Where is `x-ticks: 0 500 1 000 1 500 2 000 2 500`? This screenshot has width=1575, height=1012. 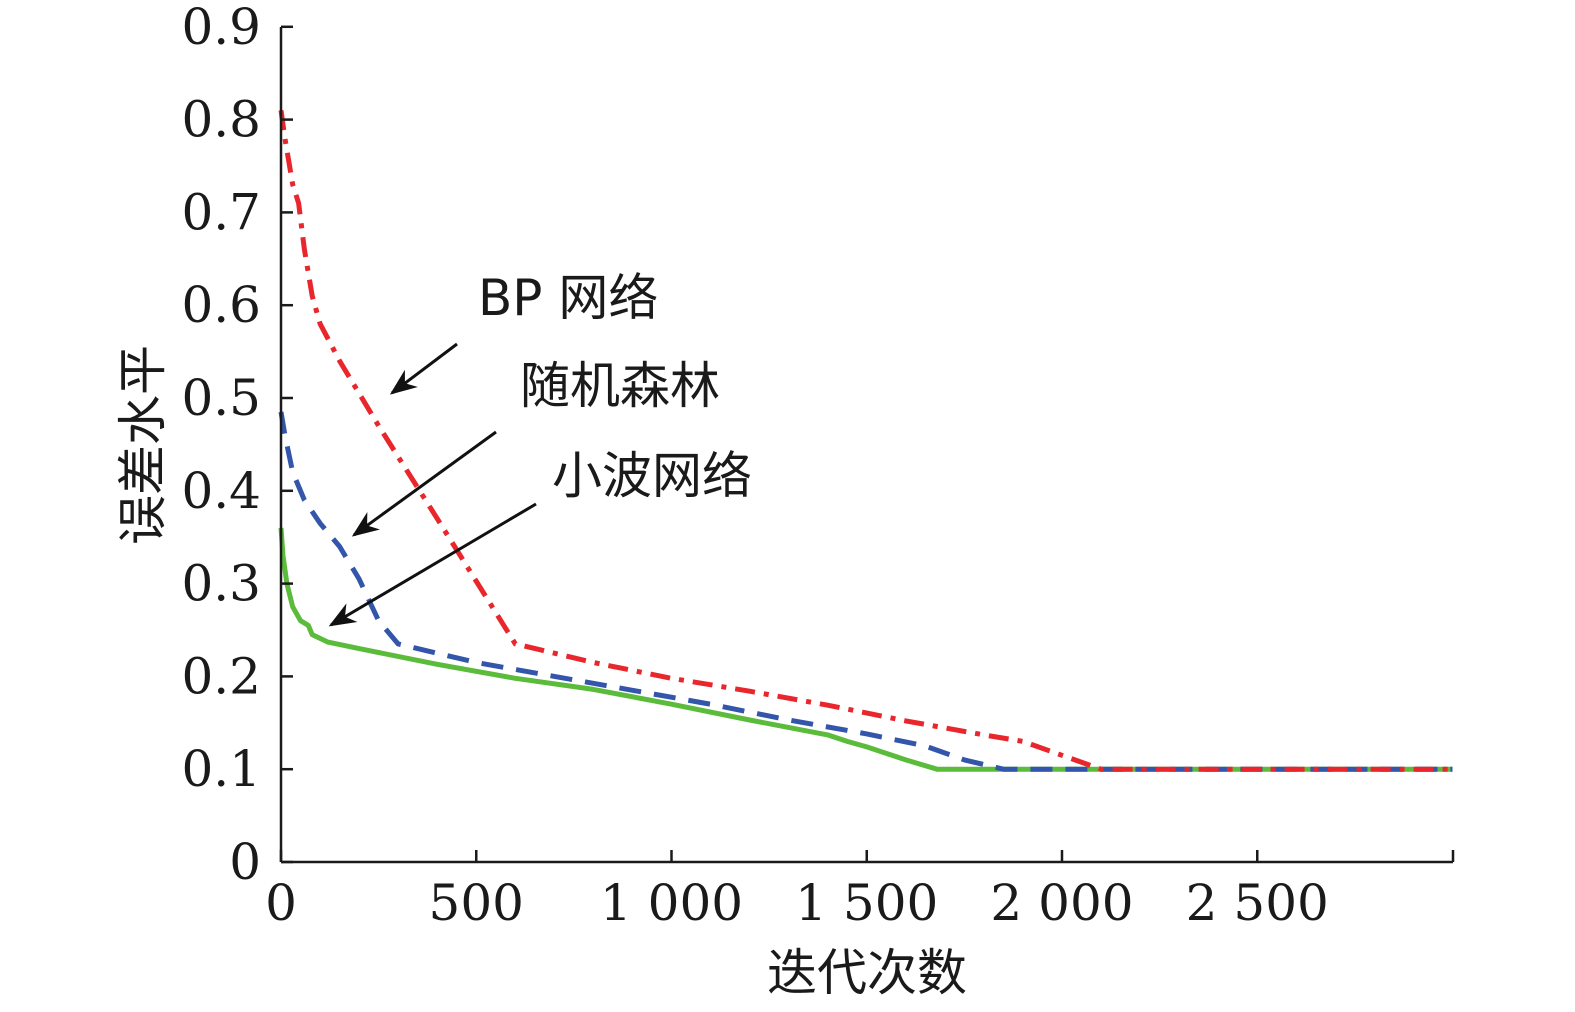 x-ticks: 0 500 1 000 1 500 2 000 2 500 is located at coordinates (797, 891).